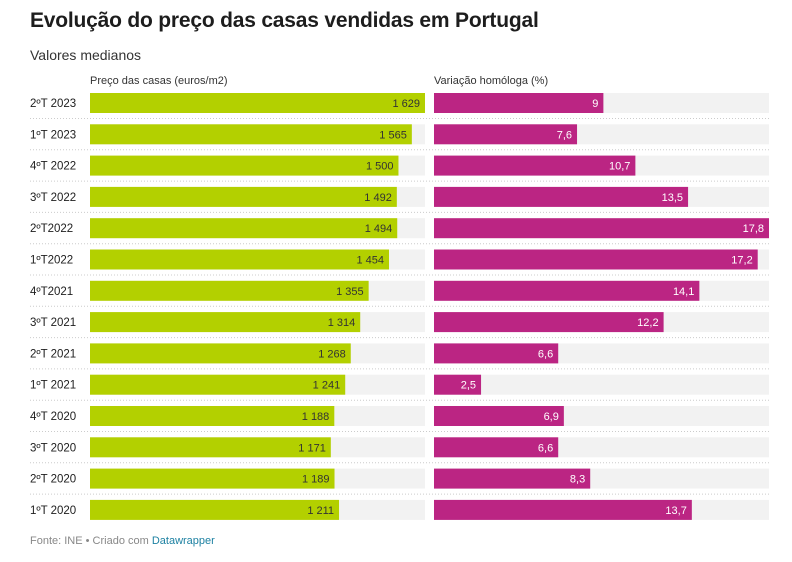 This screenshot has width=792, height=562. Describe the element at coordinates (53, 354) in the screenshot. I see `category-label: 2ºT 2021` at that location.